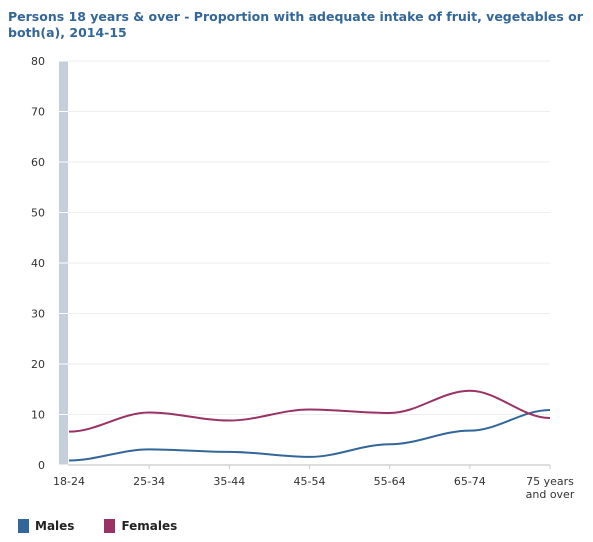  What do you see at coordinates (38, 415) in the screenshot?
I see `y-tick-label: 10` at bounding box center [38, 415].